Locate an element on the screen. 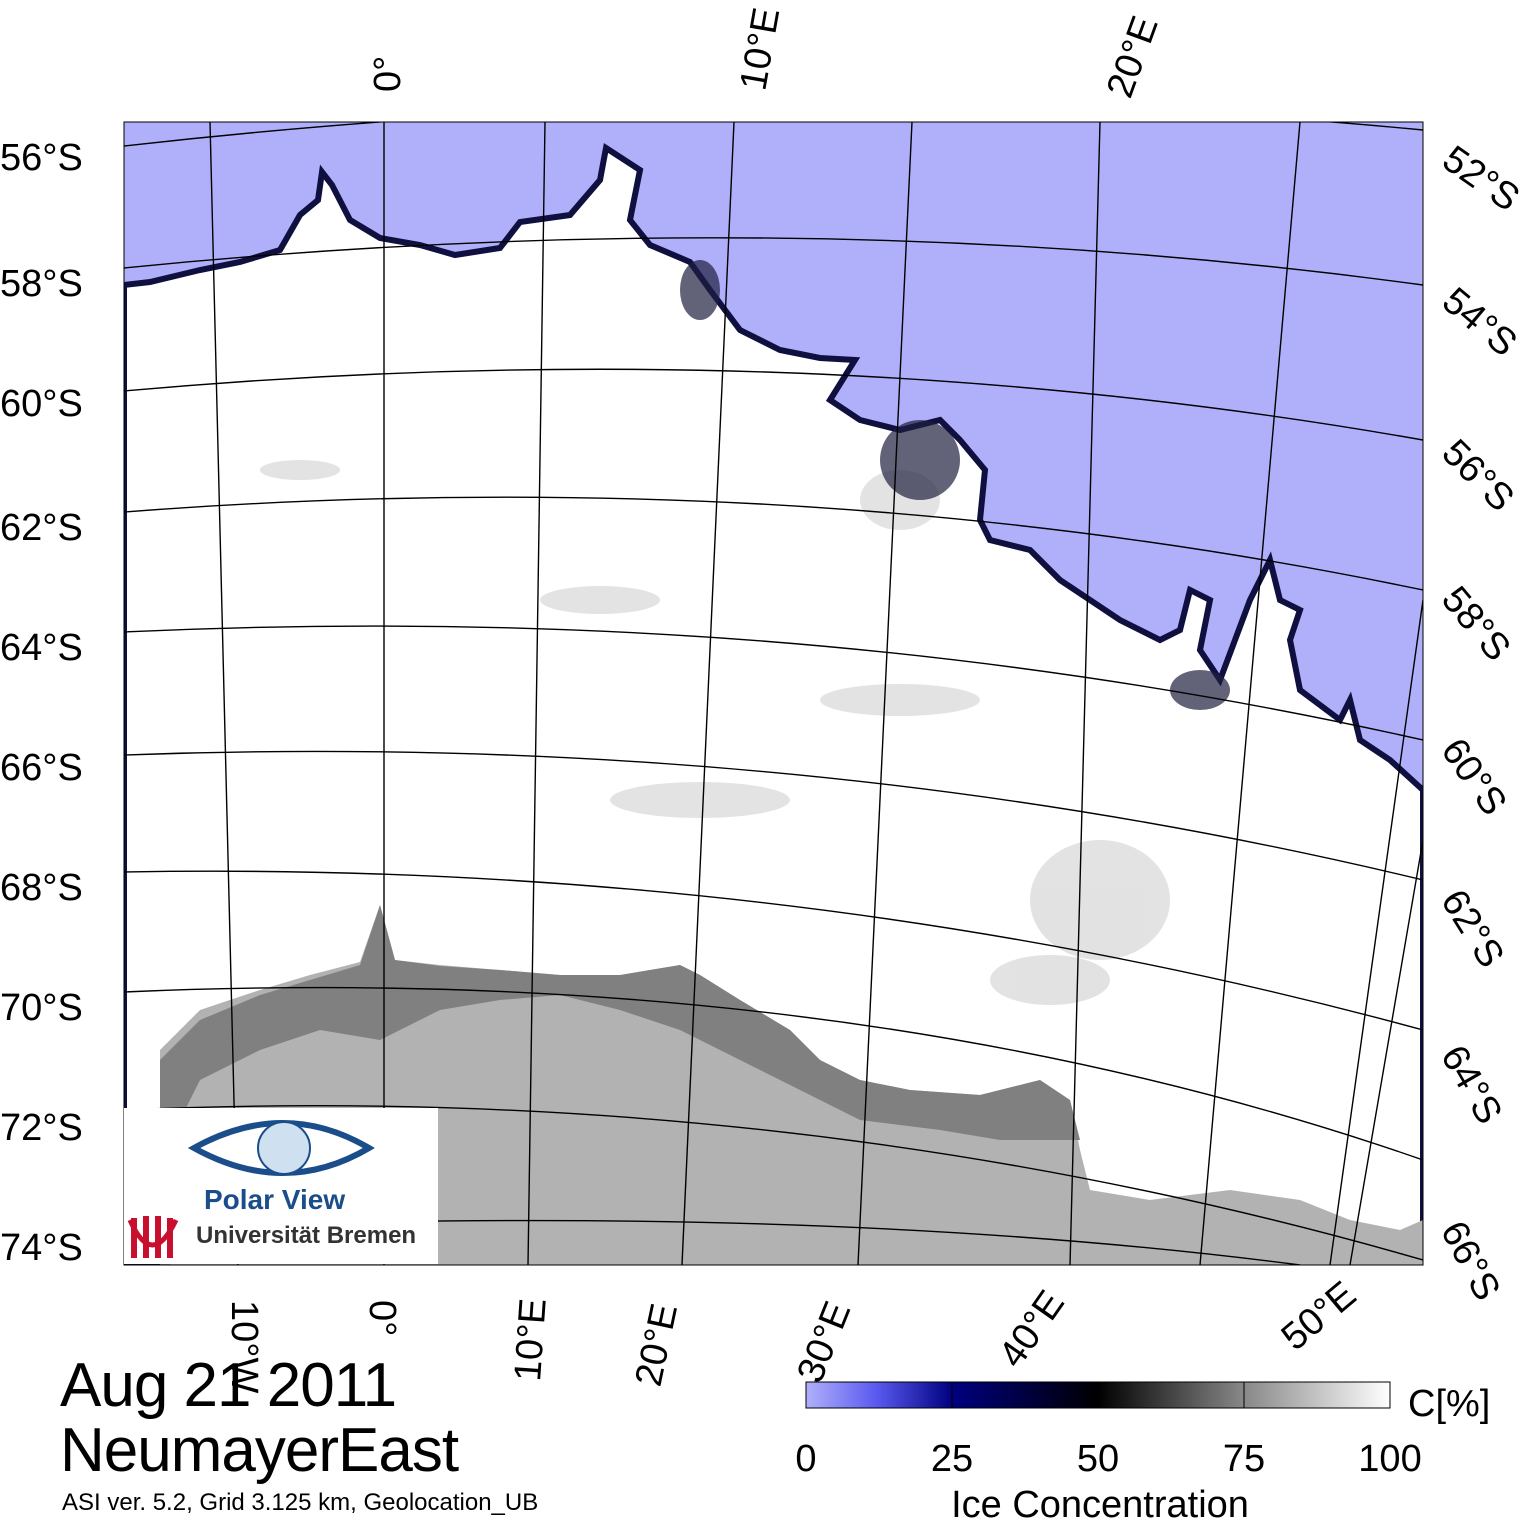 The width and height of the screenshot is (1536, 1523). lat-label-66s: 66°S is located at coordinates (41, 768).